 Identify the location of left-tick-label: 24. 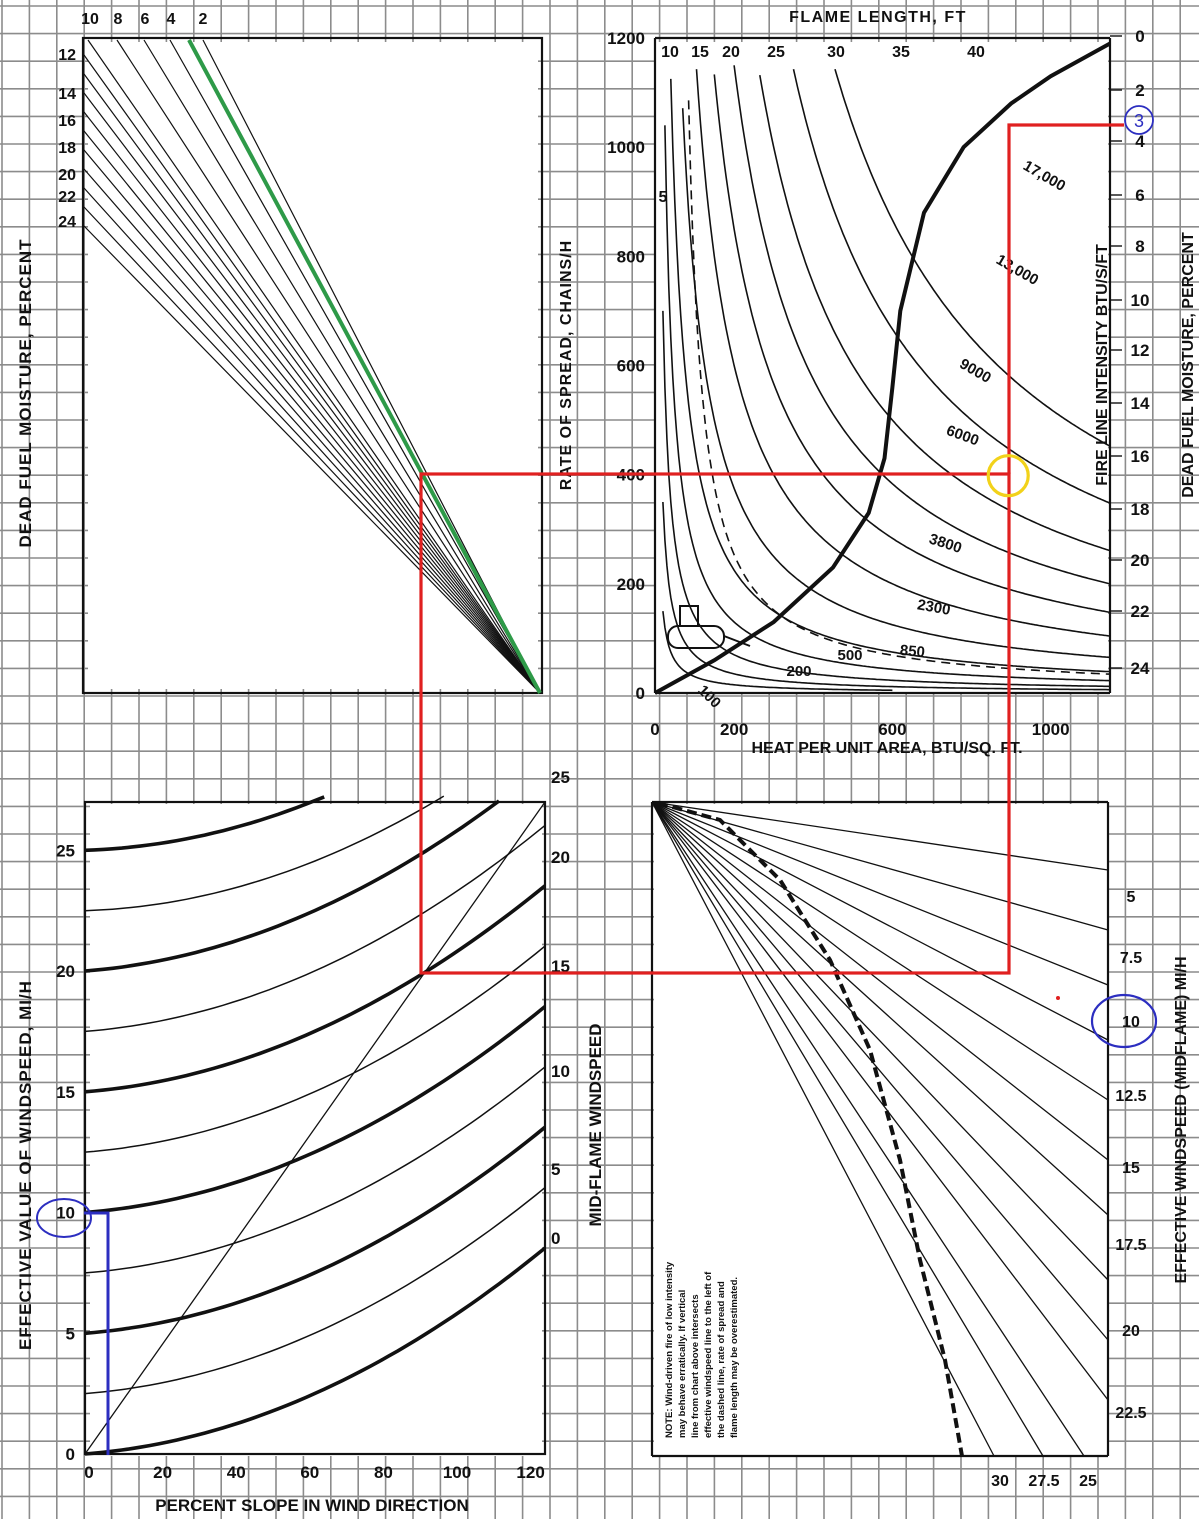
(67, 222).